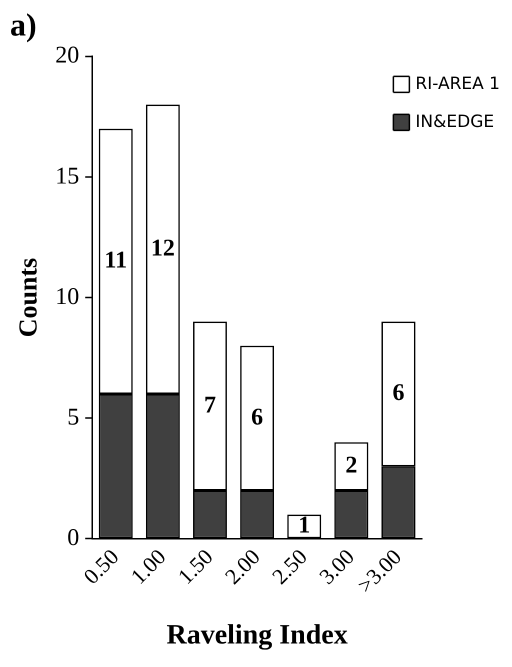  I want to click on data-label: 12, so click(162, 249).